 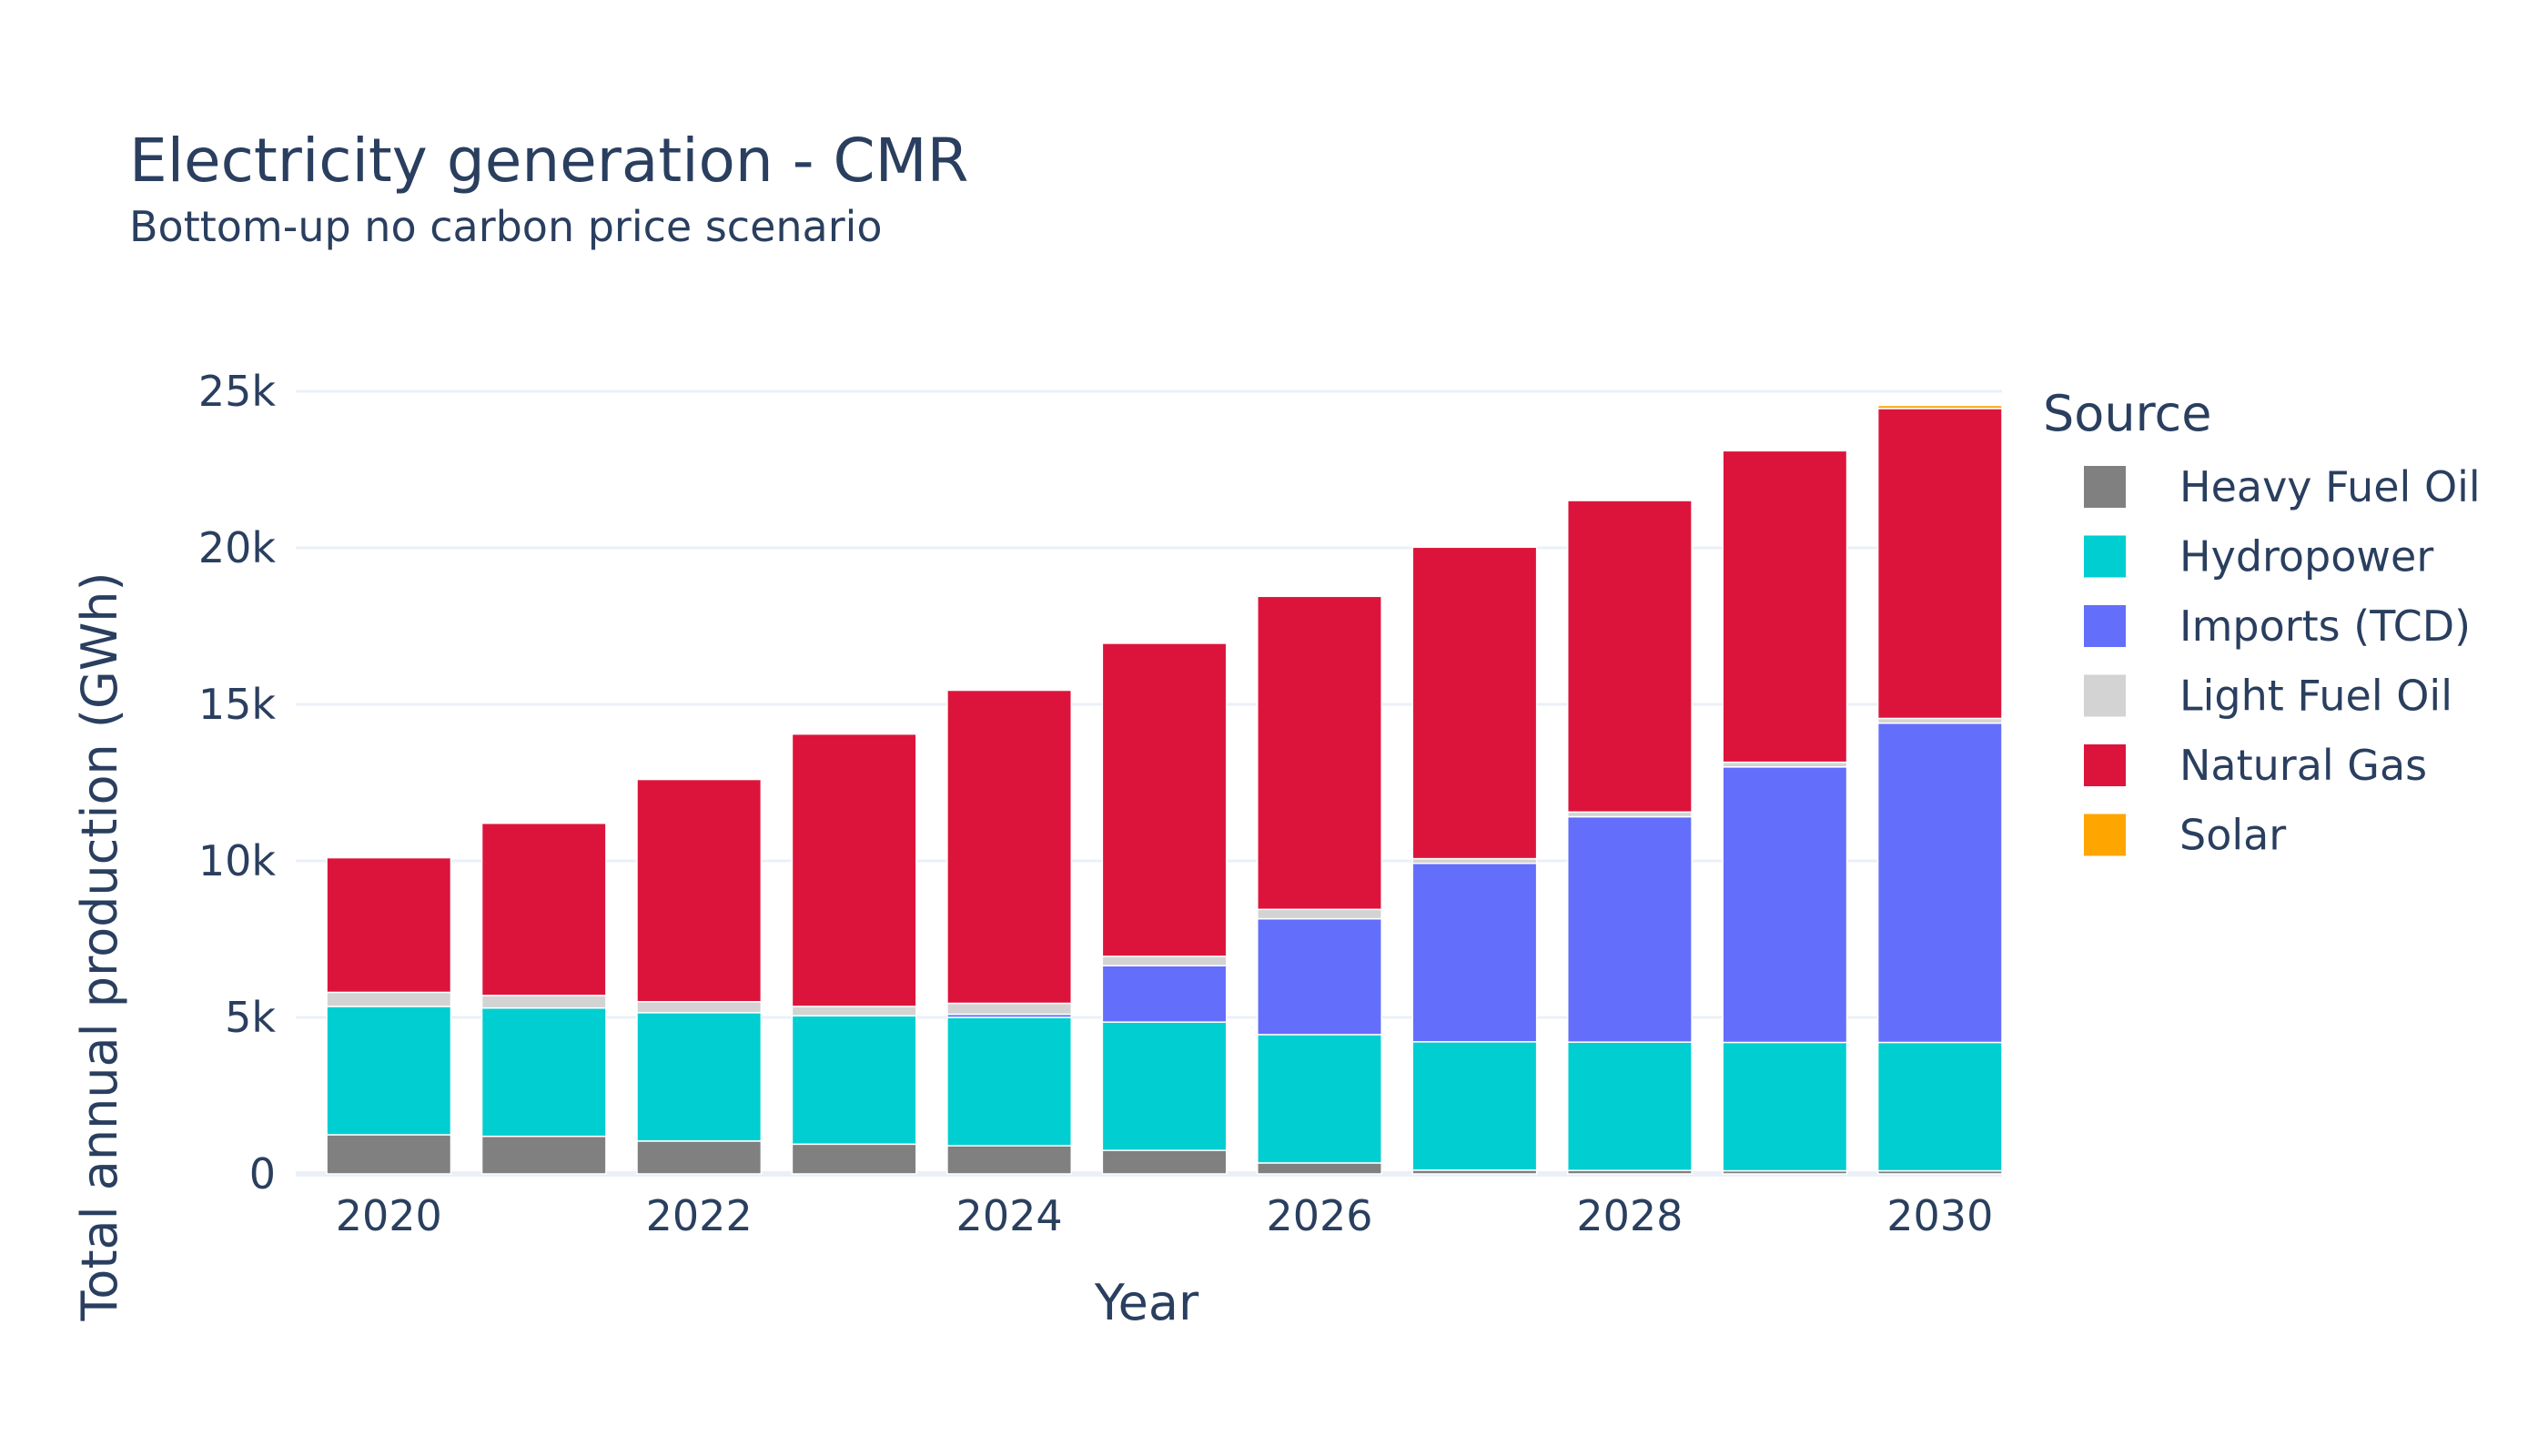 I want to click on x-tick-label: 2028, so click(x=1630, y=1215).